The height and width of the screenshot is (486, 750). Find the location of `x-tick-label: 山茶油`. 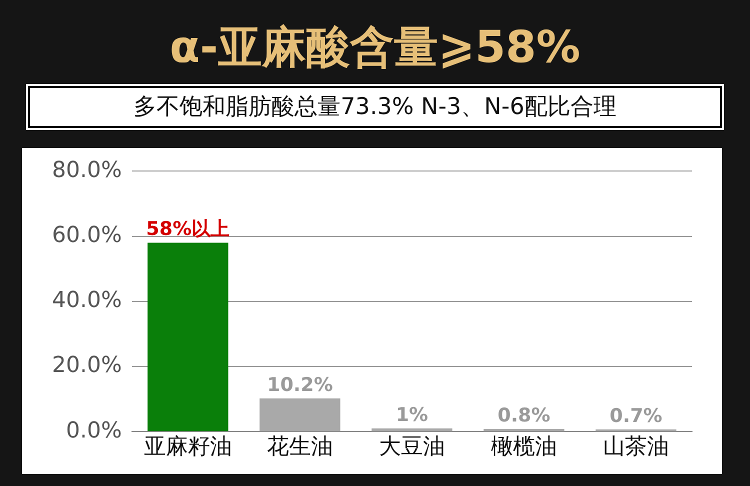

x-tick-label: 山茶油 is located at coordinates (635, 447).